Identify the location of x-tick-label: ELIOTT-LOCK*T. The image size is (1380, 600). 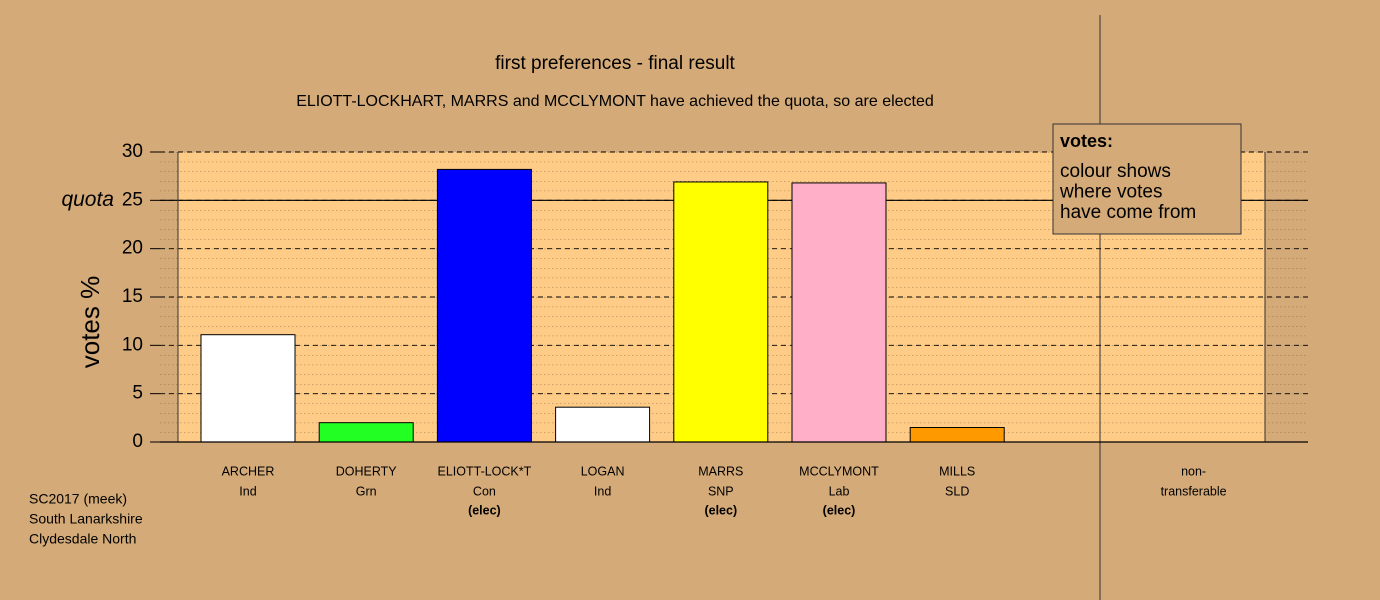
(485, 471).